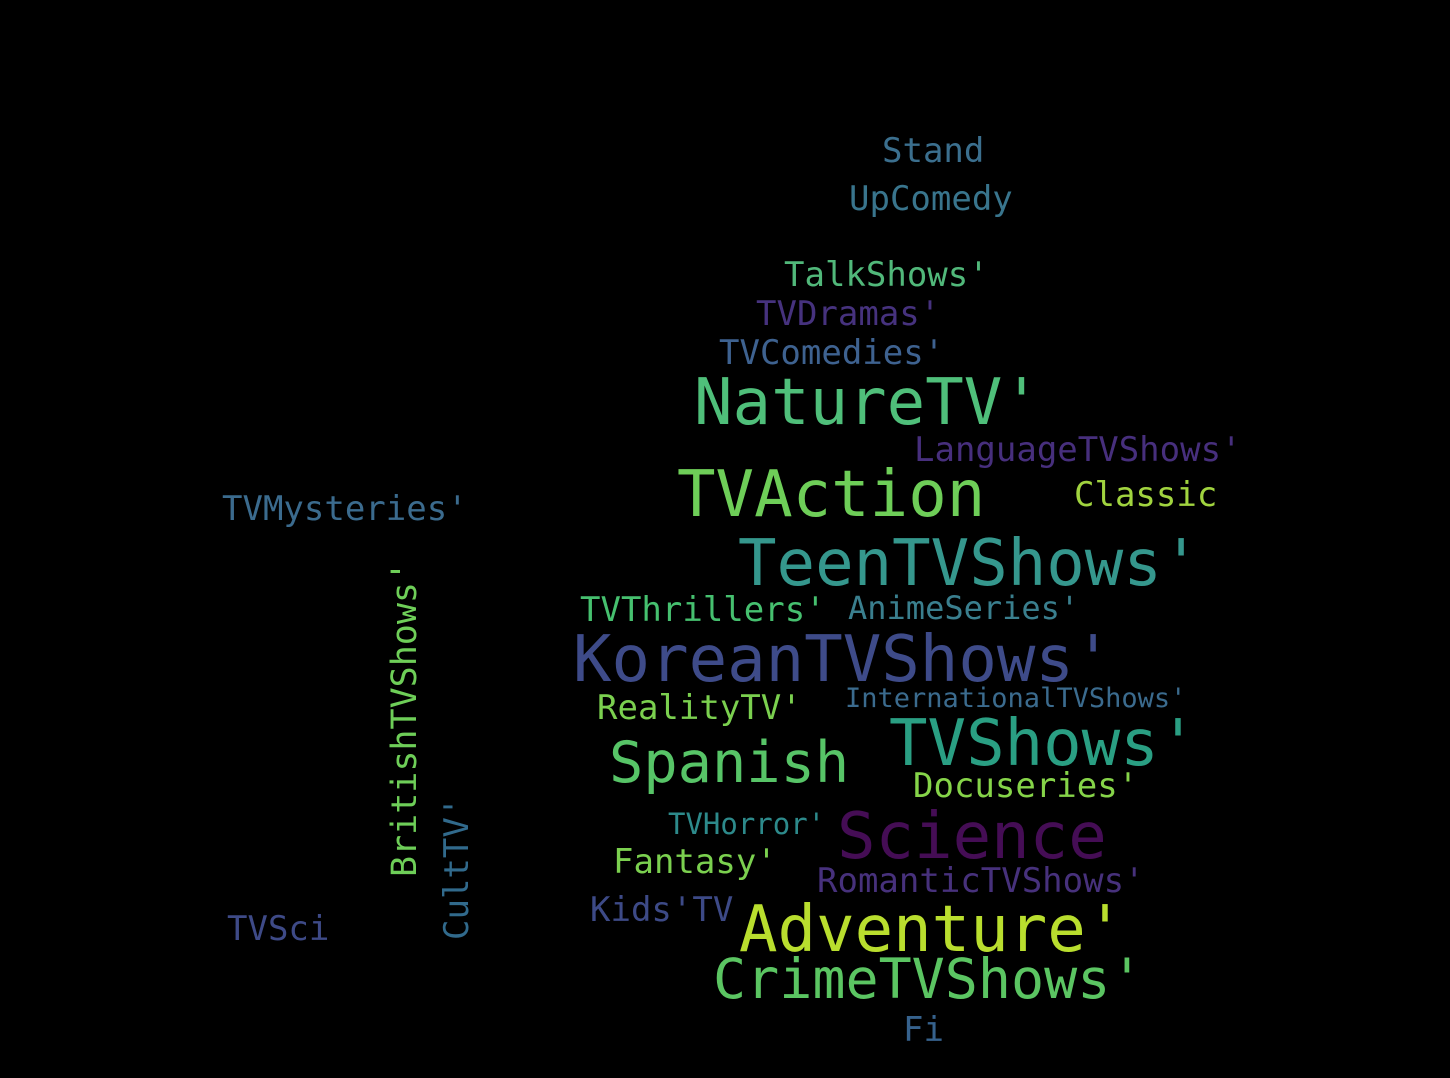 The width and height of the screenshot is (1450, 1078). What do you see at coordinates (931, 199) in the screenshot?
I see `word-upcomedy: UpComedy` at bounding box center [931, 199].